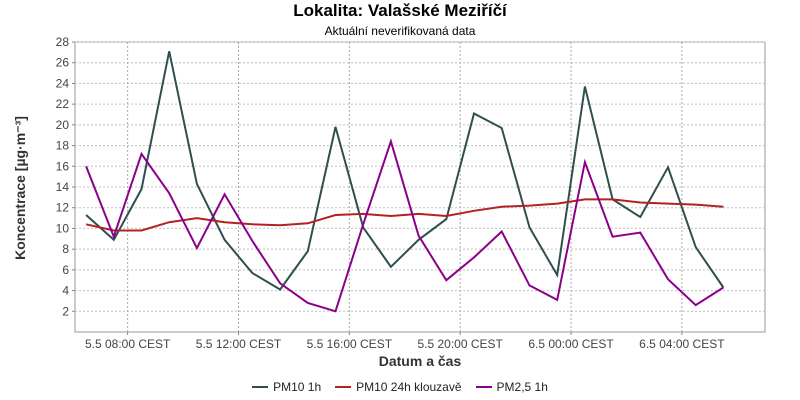 The width and height of the screenshot is (800, 400). What do you see at coordinates (63, 125) in the screenshot?
I see `y-tick-label: 20` at bounding box center [63, 125].